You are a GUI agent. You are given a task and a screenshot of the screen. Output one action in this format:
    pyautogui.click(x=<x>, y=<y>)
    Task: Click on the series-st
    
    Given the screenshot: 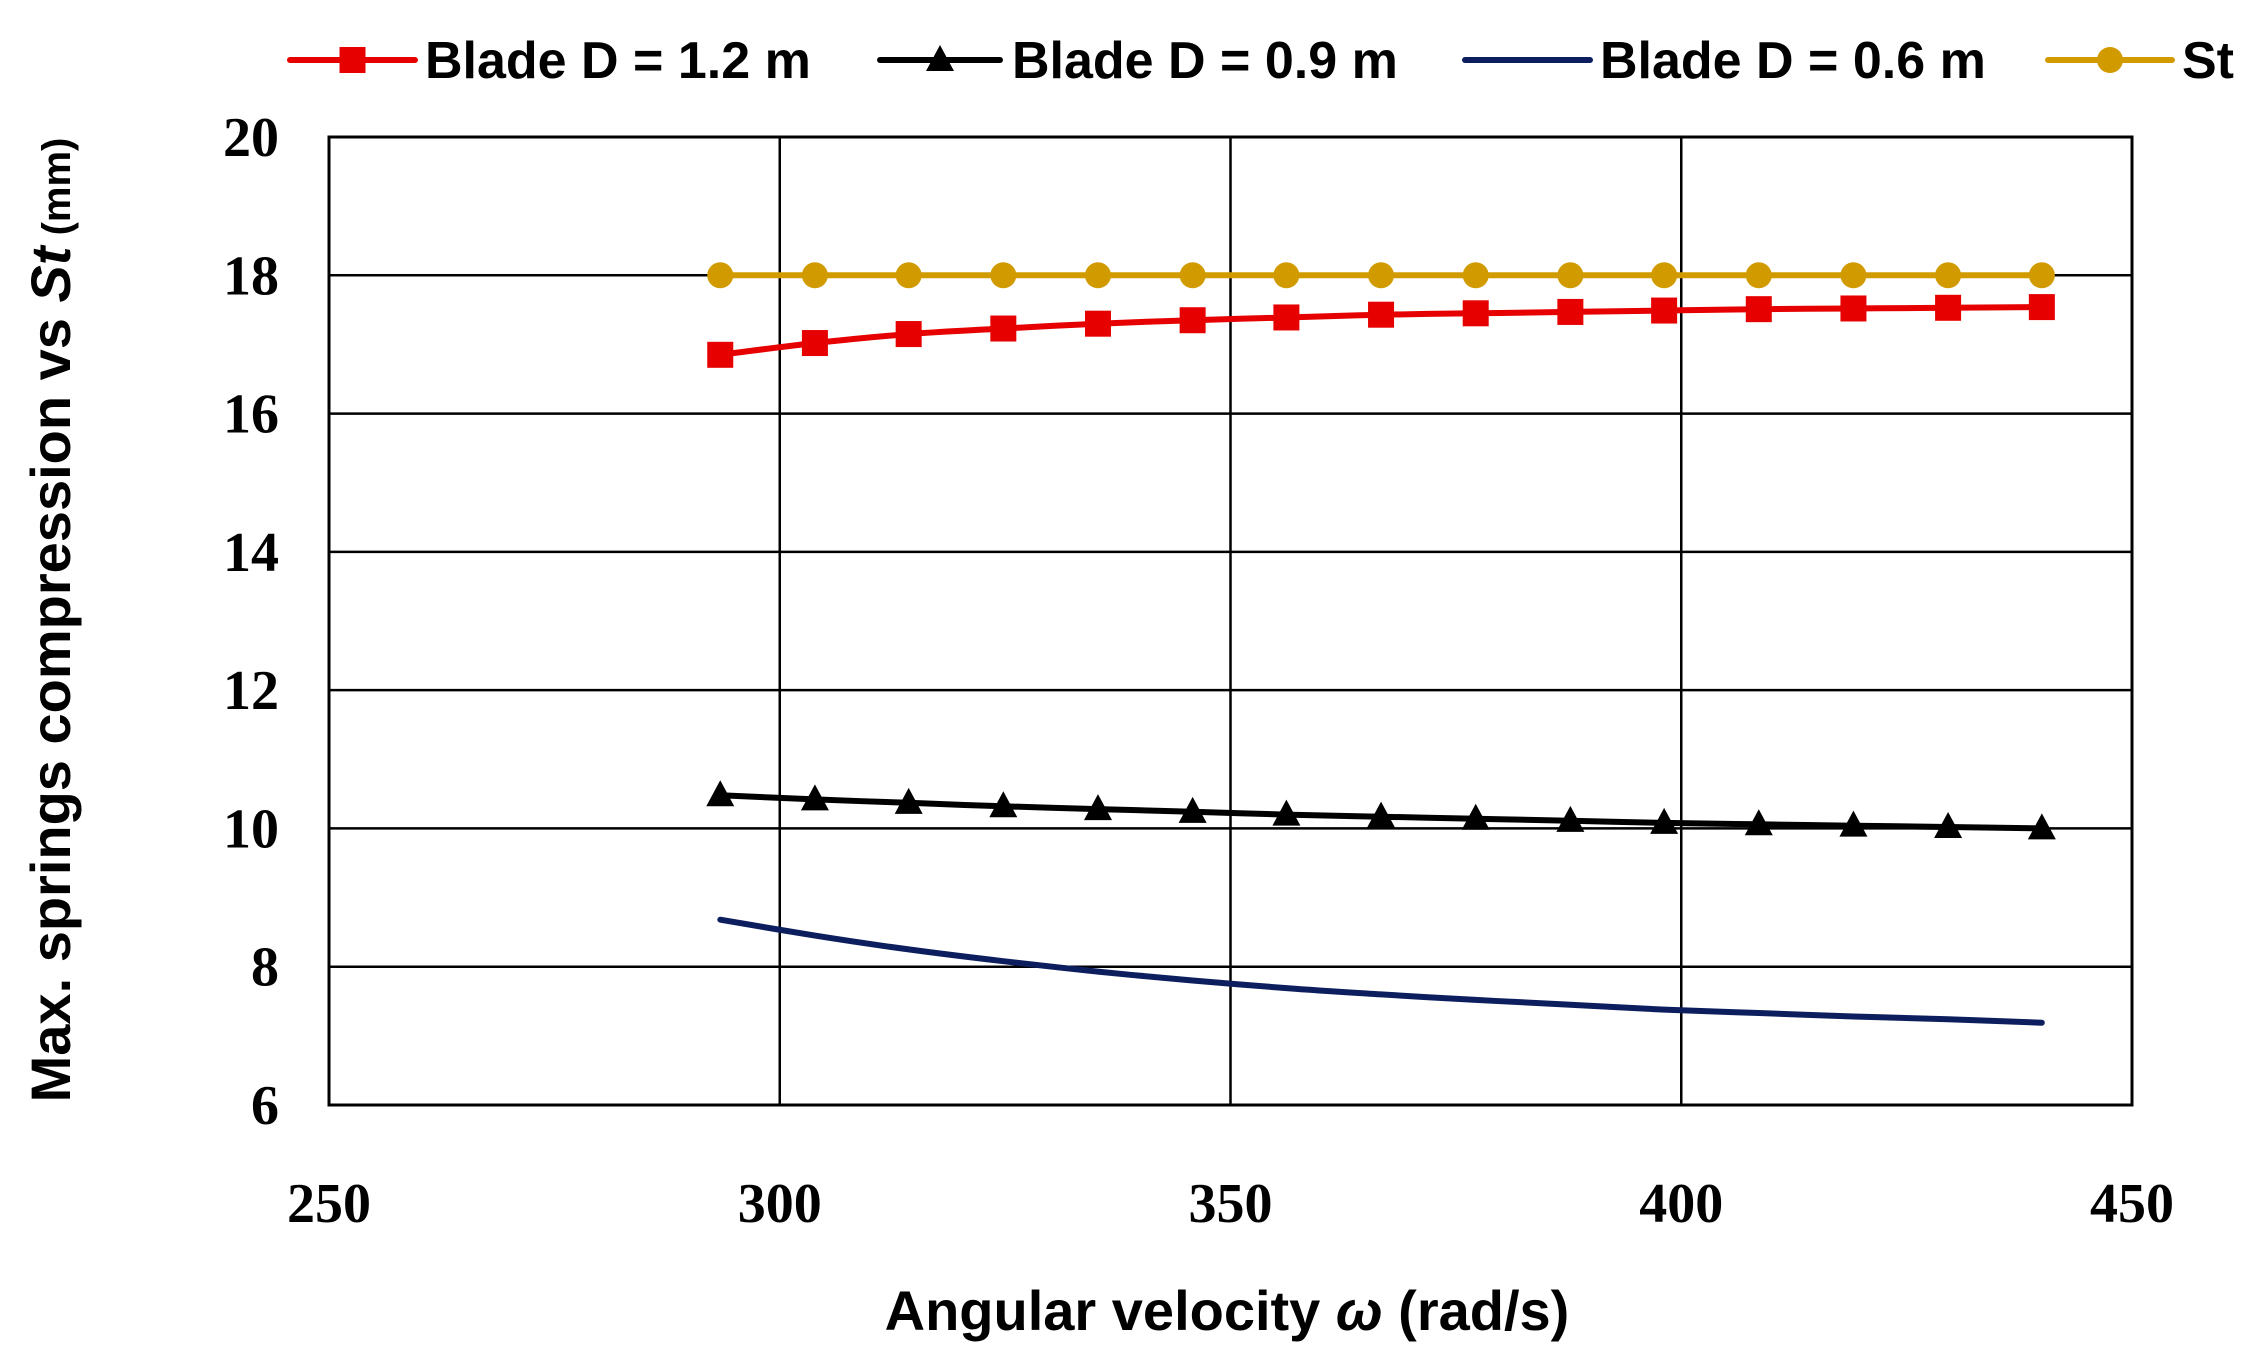 What is the action you would take?
    pyautogui.click(x=1381, y=275)
    